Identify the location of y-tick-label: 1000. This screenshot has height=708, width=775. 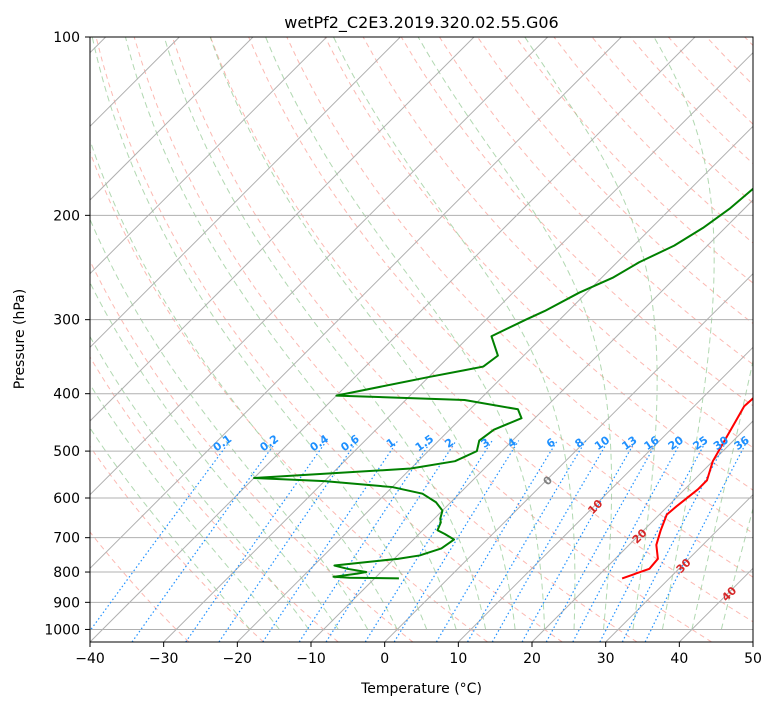
(62, 630).